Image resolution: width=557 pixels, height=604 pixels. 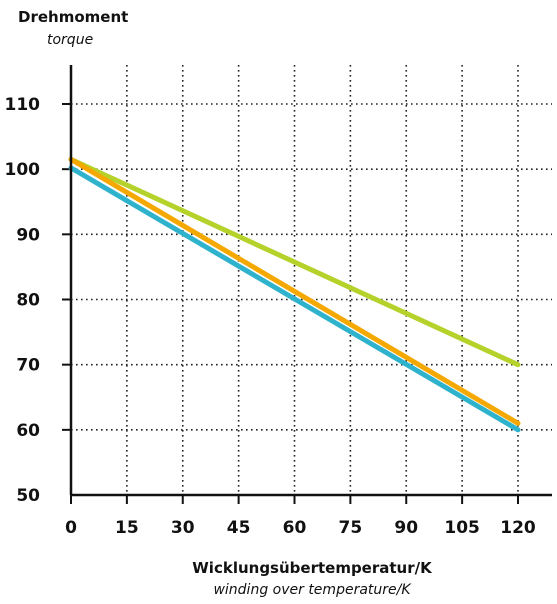 I want to click on y-tick-label: 80, so click(x=28, y=301).